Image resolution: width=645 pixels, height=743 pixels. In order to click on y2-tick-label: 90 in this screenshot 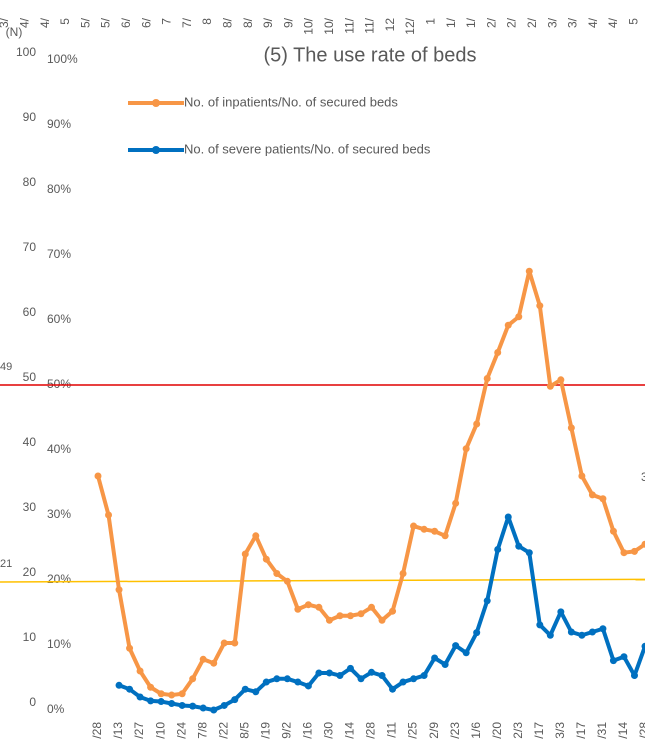, I will do `click(30, 117)`.